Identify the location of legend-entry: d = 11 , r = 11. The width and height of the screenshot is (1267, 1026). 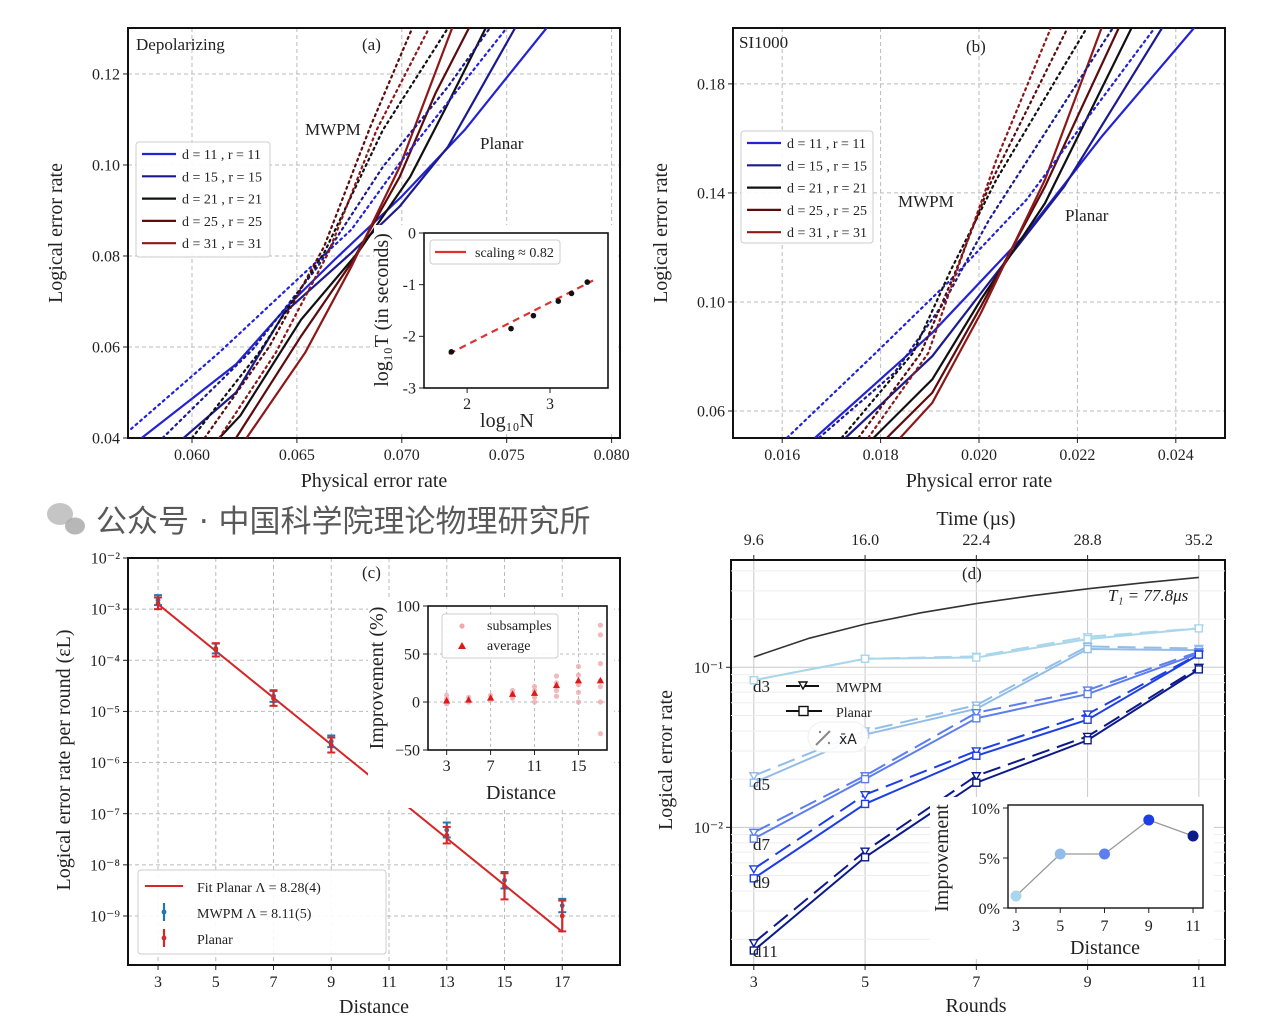
(221, 155).